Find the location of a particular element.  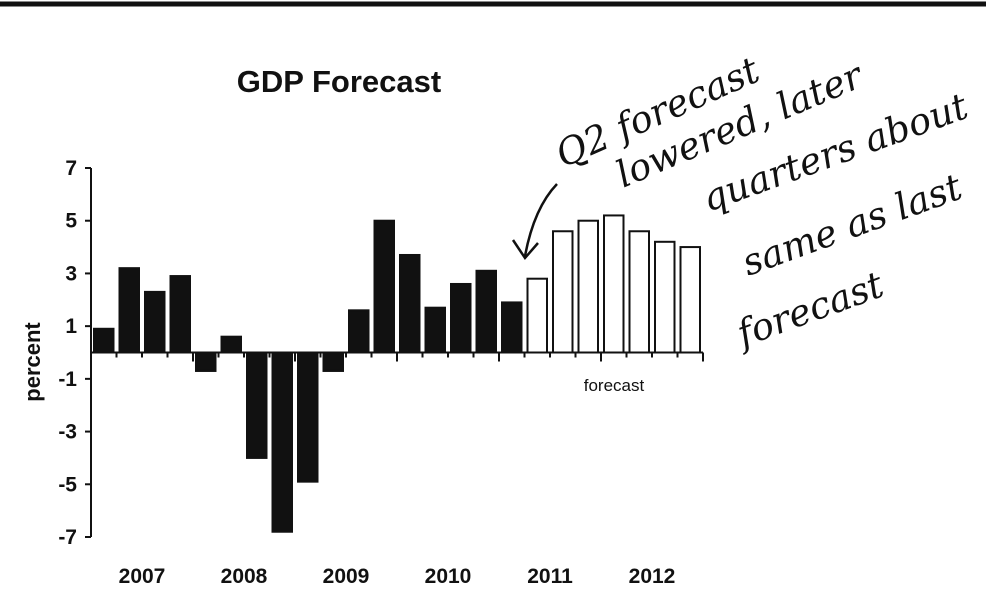

x-year-label: 2011 is located at coordinates (550, 576).